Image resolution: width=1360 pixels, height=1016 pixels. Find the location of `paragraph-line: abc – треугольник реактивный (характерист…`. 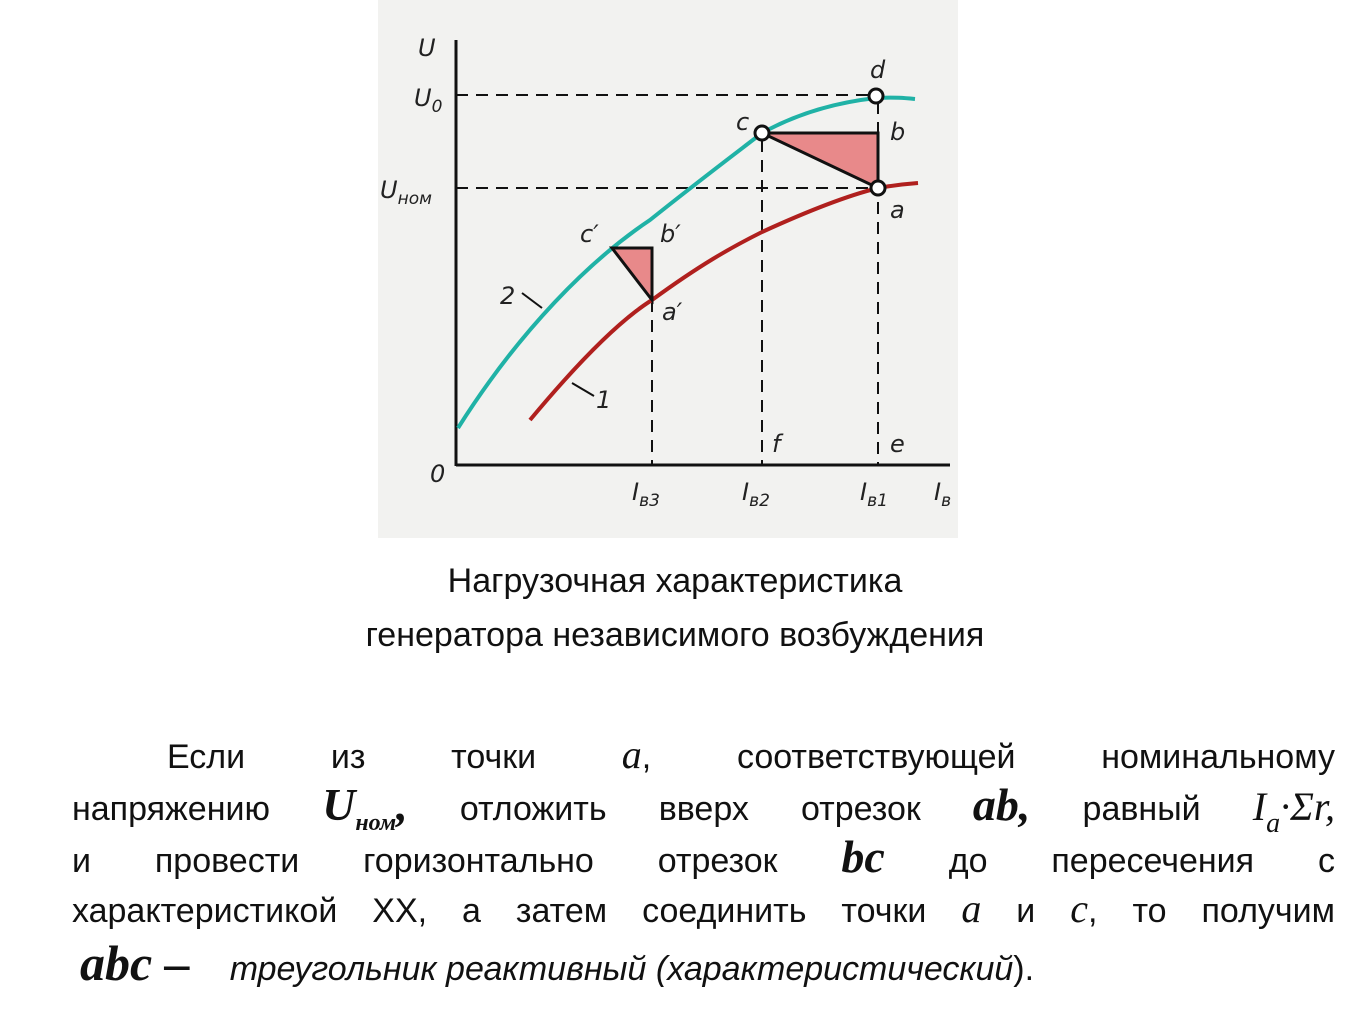

paragraph-line: abc – треугольник реактивный (характерист… is located at coordinates (711, 966).